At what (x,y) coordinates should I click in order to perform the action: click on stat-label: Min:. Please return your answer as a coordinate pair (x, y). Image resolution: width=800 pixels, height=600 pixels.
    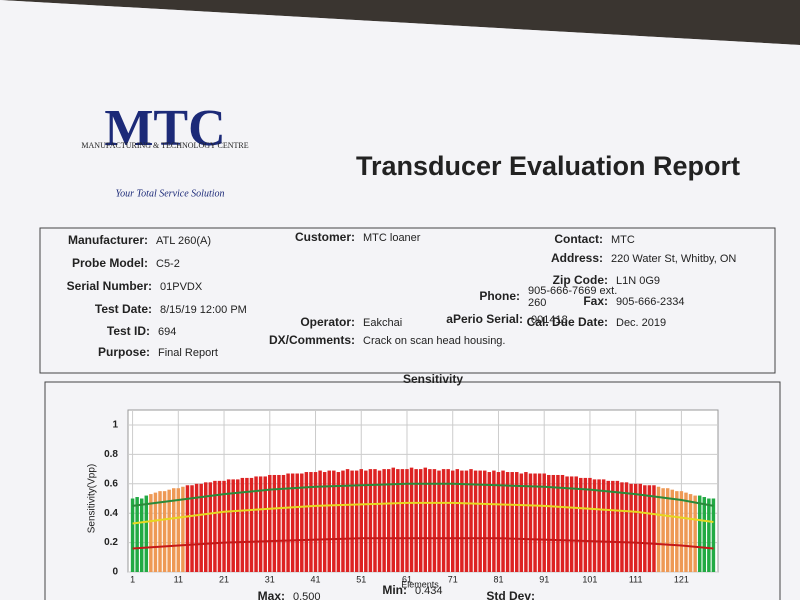
    Looking at the image, I should click on (394, 590).